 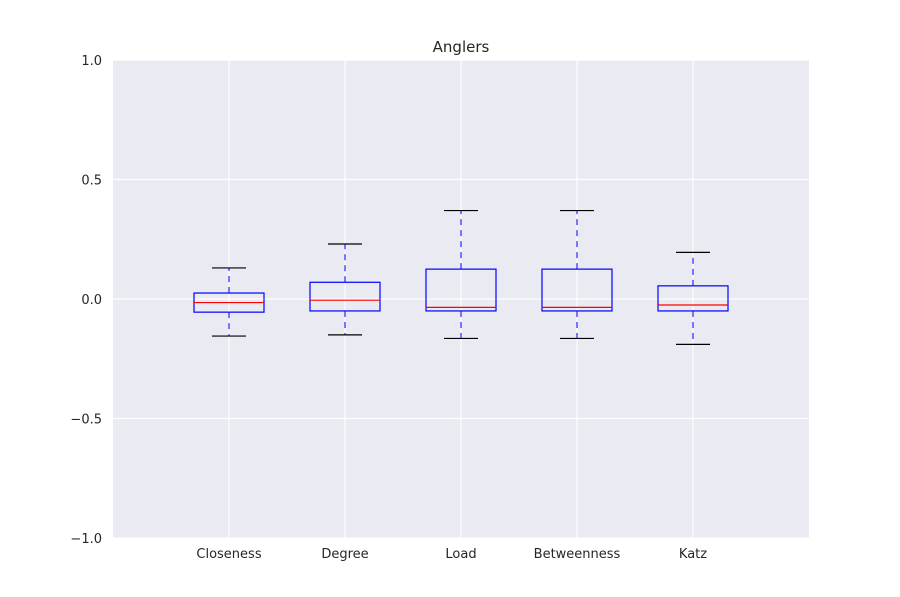 What do you see at coordinates (577, 554) in the screenshot?
I see `x-tick-label: Betweenness` at bounding box center [577, 554].